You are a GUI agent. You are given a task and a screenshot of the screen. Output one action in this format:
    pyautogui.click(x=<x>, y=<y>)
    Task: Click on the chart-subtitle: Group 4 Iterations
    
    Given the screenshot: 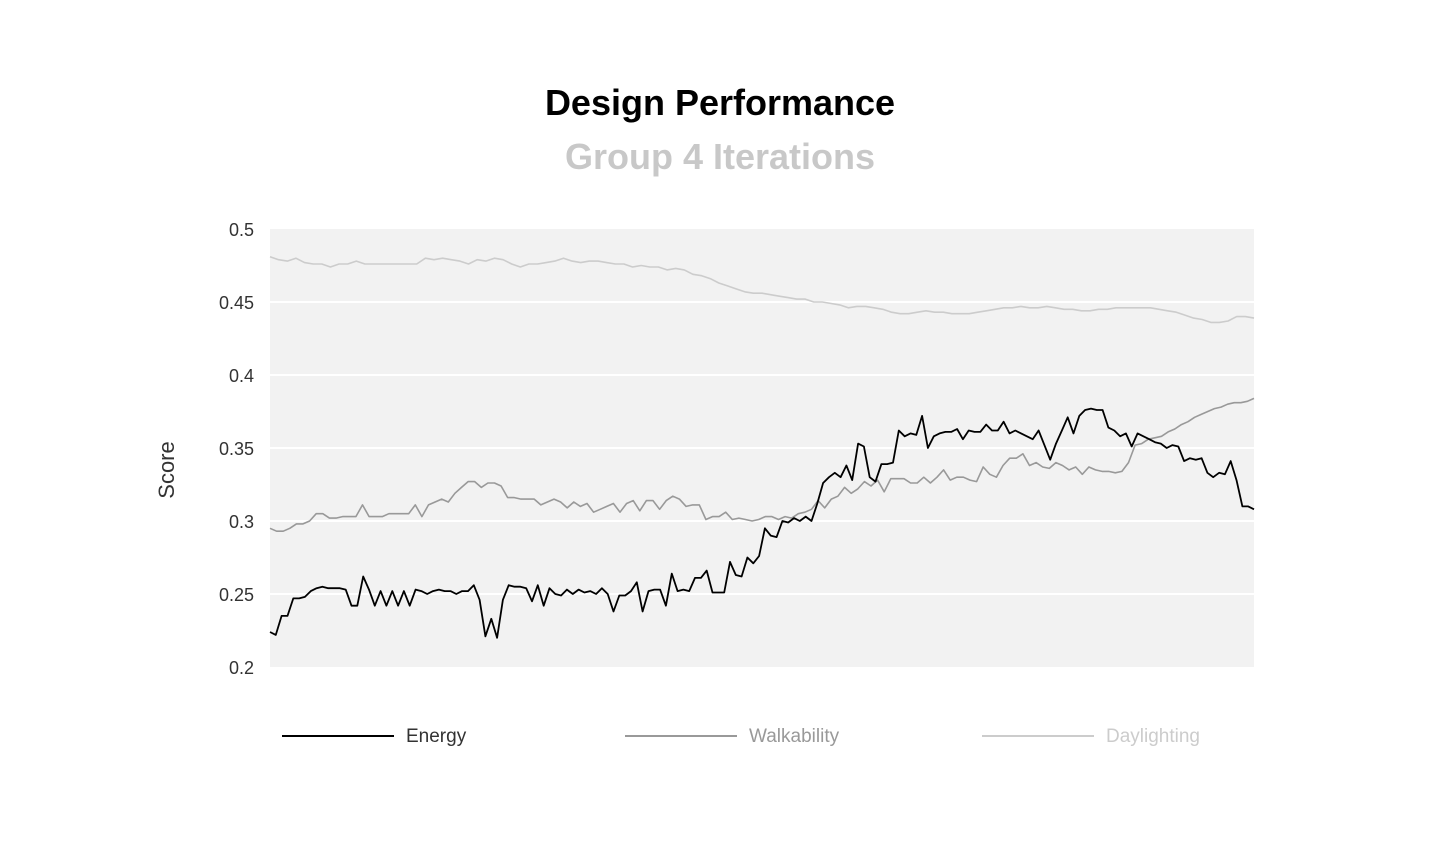 What is the action you would take?
    pyautogui.click(x=720, y=156)
    